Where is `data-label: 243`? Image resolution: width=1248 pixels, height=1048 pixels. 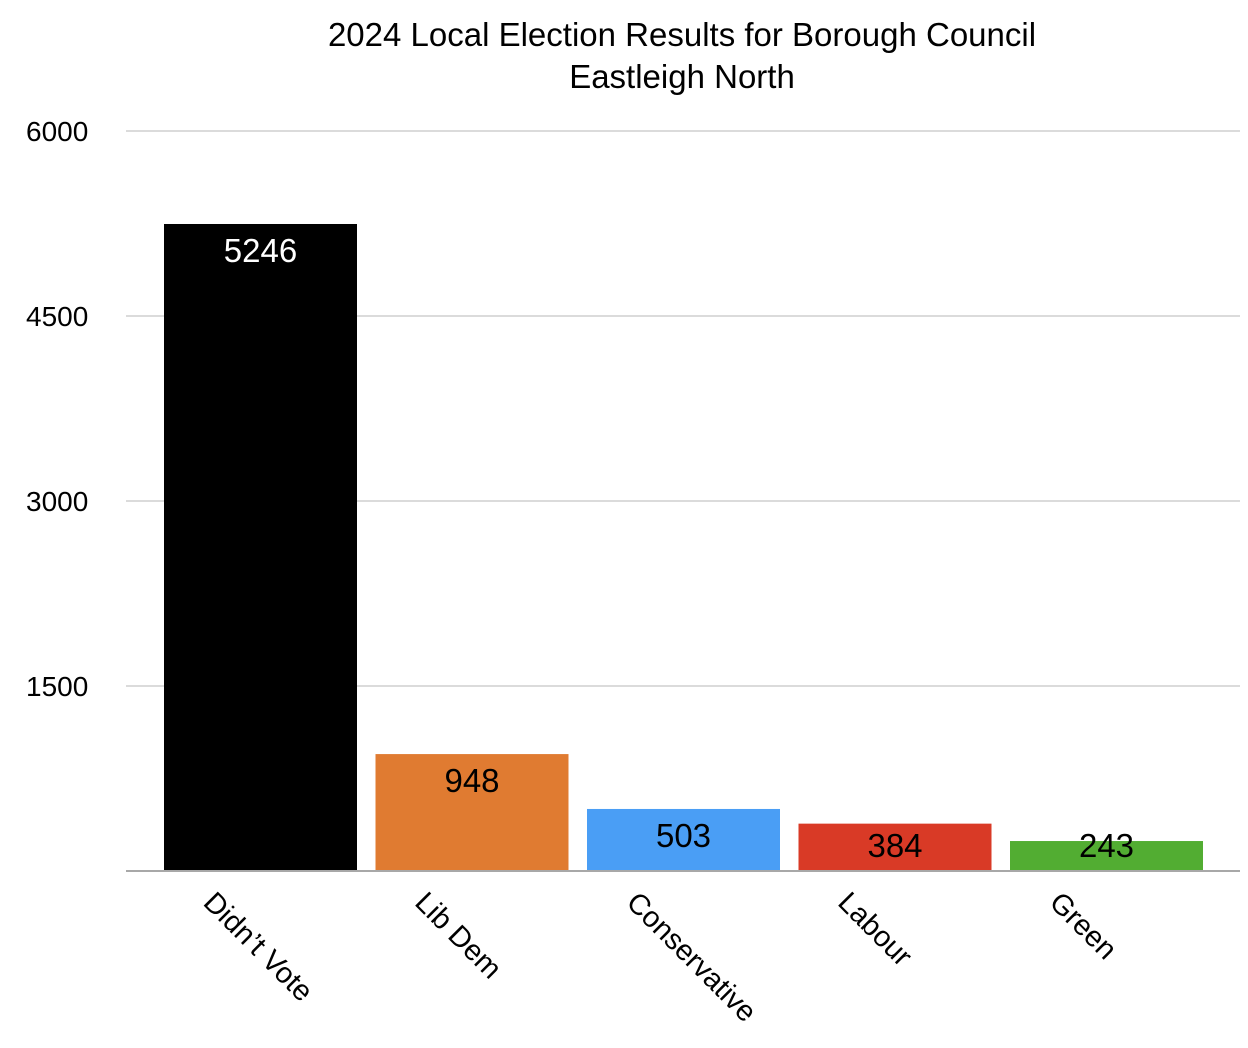
data-label: 243 is located at coordinates (1106, 845).